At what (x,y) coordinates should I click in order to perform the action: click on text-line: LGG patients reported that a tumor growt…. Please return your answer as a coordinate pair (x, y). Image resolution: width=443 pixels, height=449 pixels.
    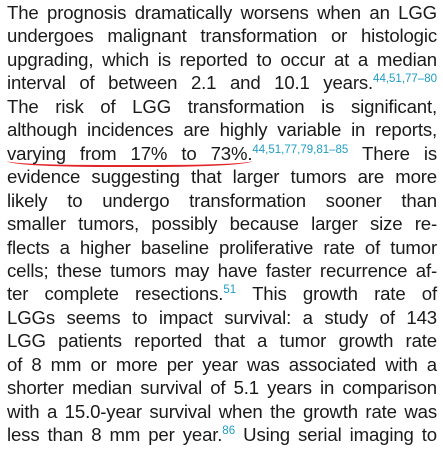
    Looking at the image, I should click on (222, 340).